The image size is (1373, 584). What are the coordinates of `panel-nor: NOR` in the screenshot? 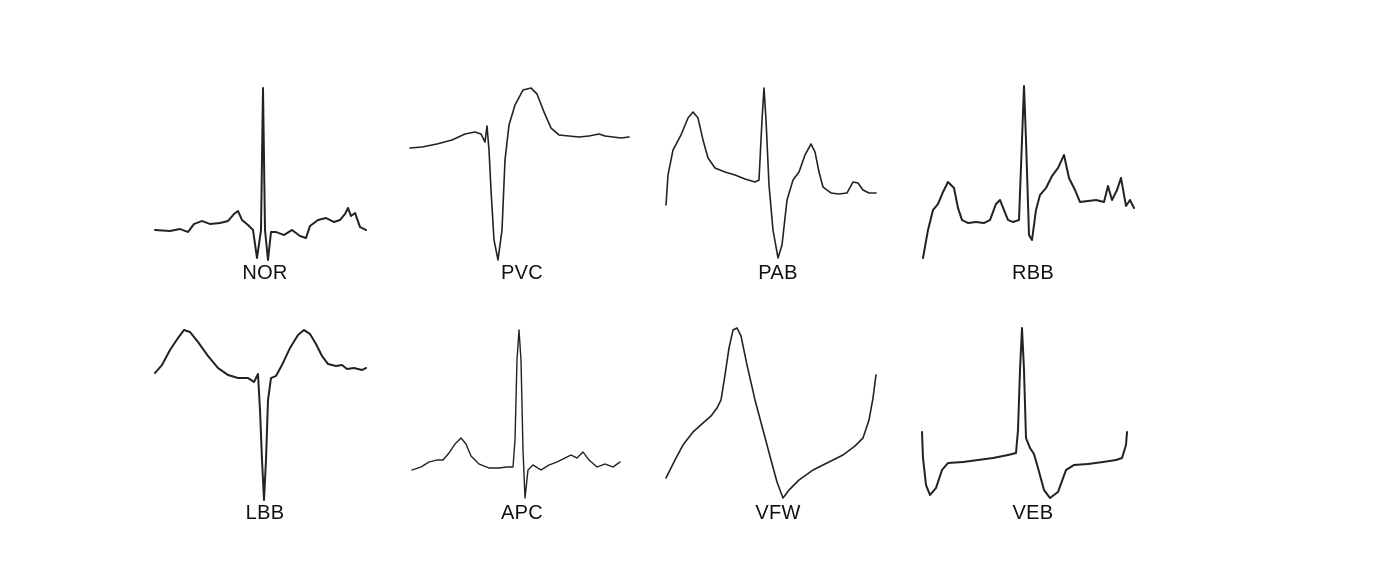 It's located at (265, 210).